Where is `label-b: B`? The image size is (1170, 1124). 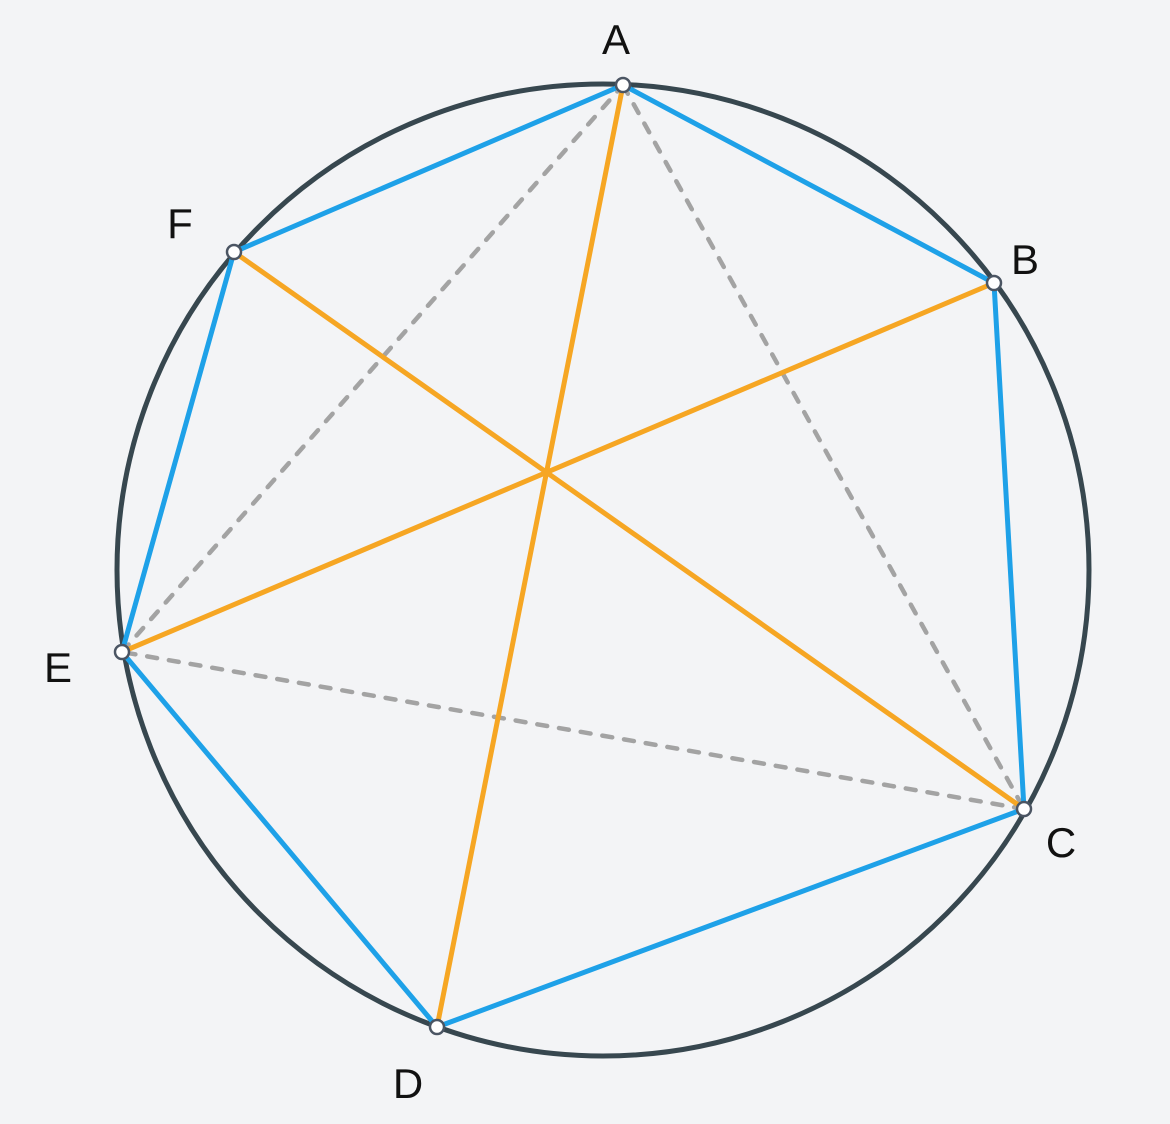
label-b: B is located at coordinates (1025, 259).